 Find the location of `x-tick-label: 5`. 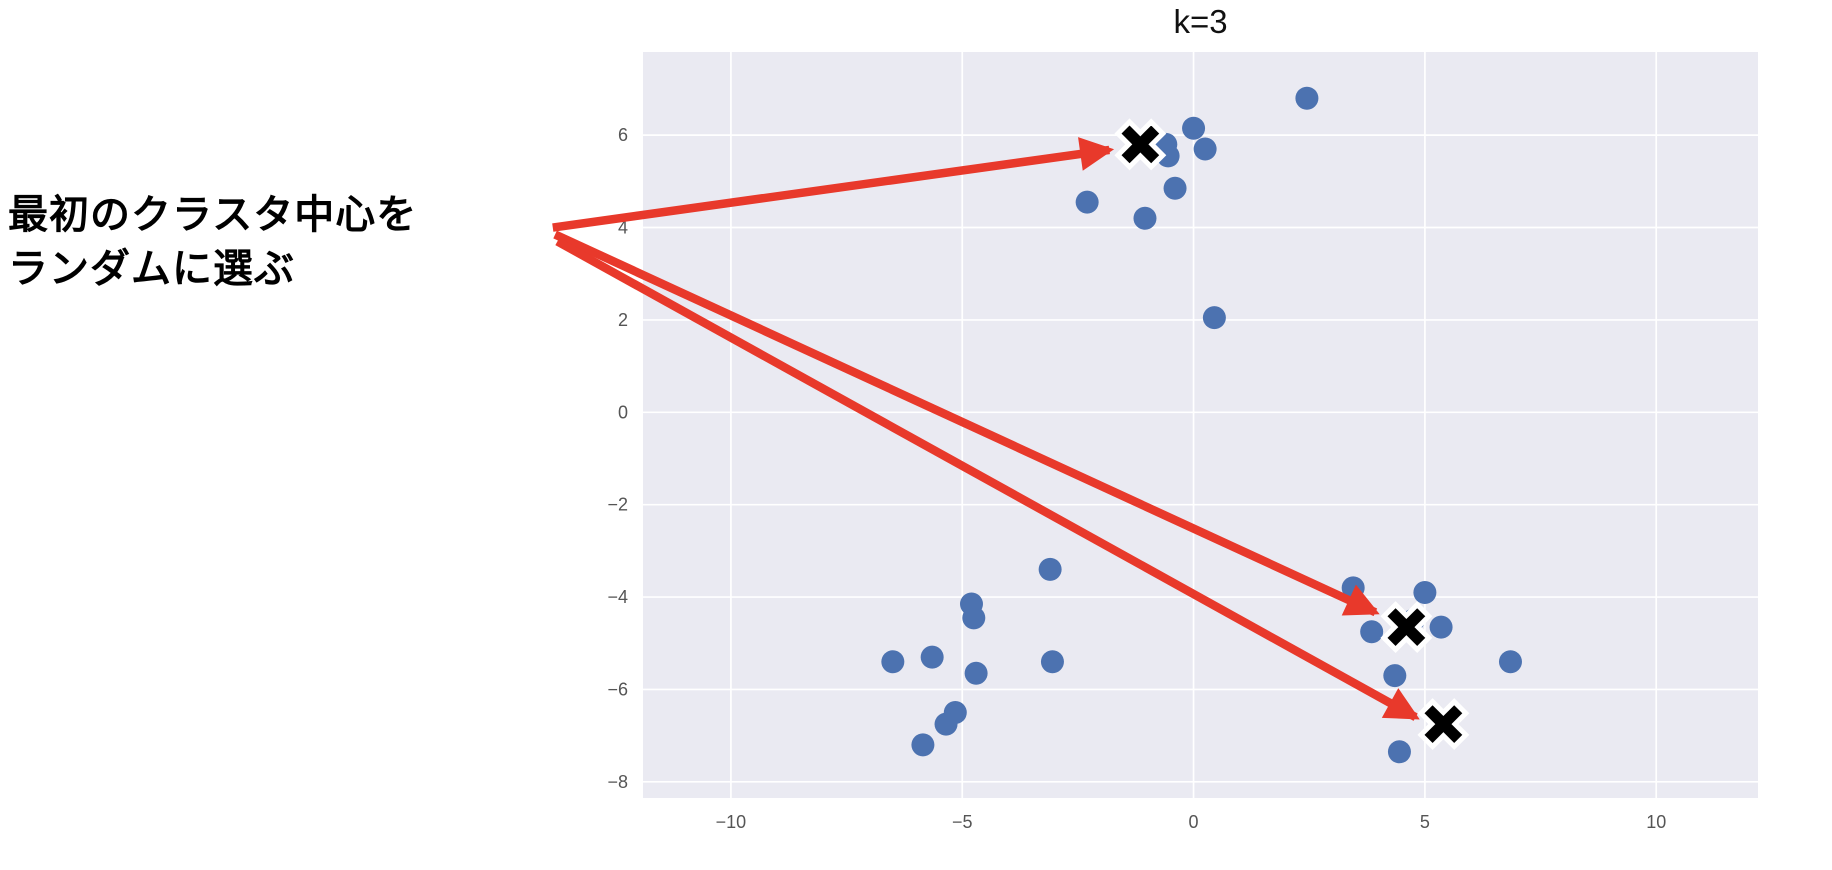

x-tick-label: 5 is located at coordinates (1425, 822).